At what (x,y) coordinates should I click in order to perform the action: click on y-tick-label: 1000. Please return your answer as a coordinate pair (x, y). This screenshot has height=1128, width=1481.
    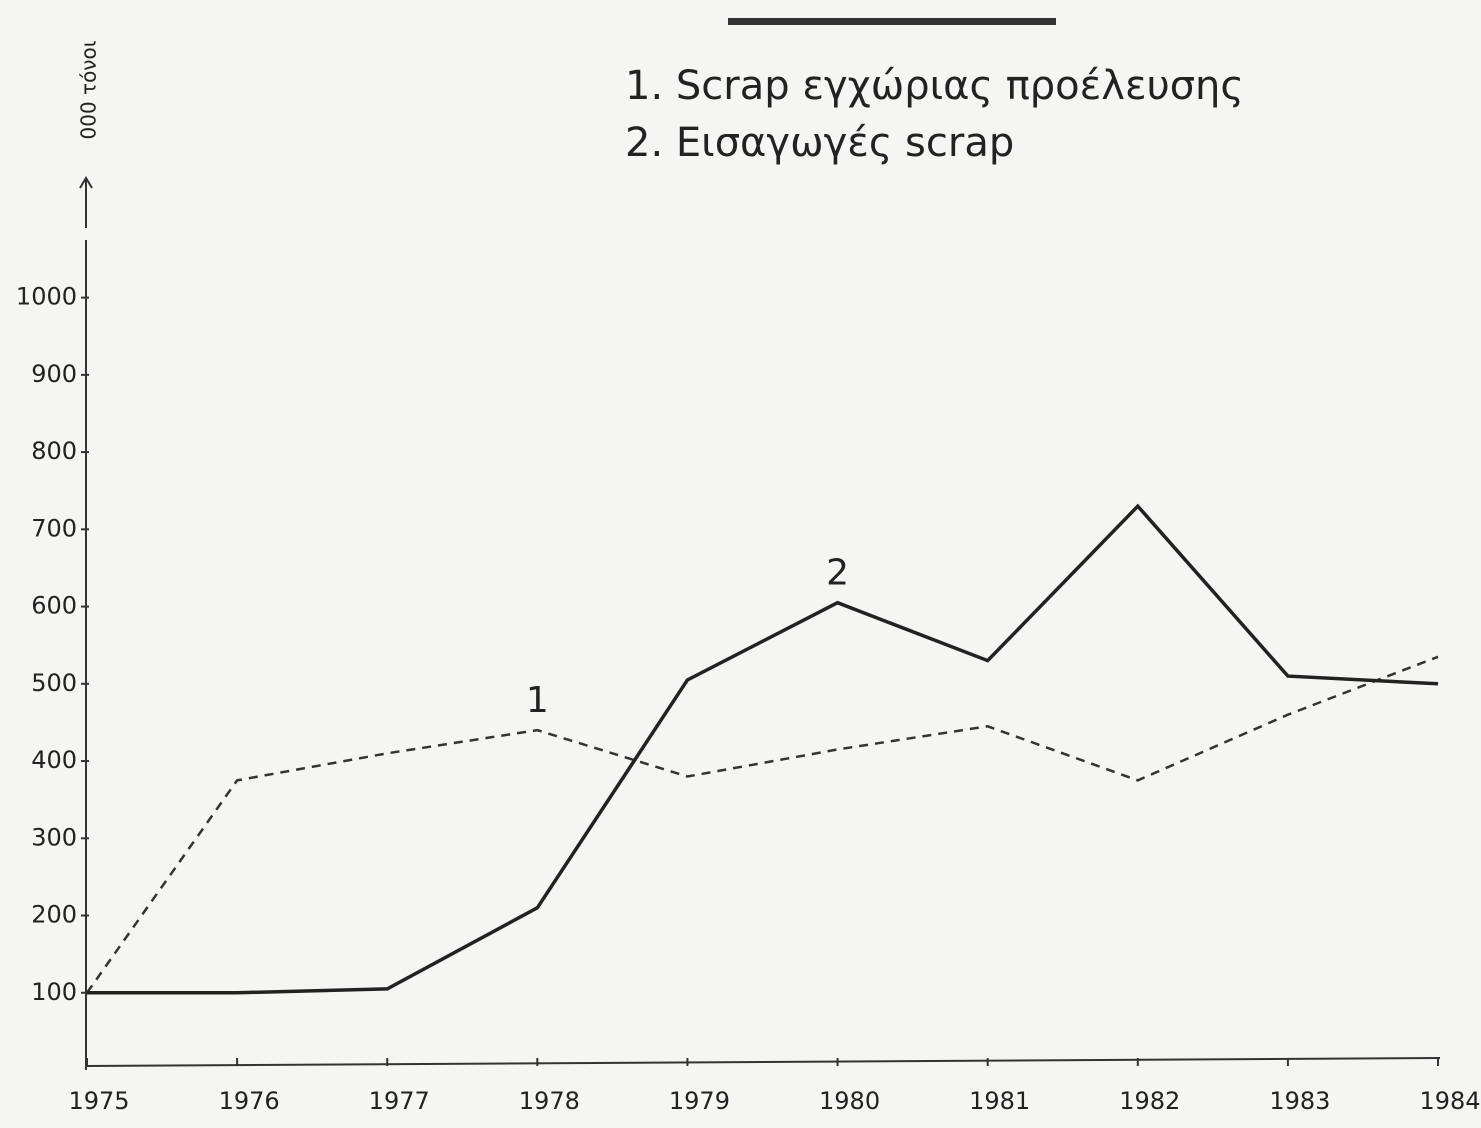
    Looking at the image, I should click on (46, 297).